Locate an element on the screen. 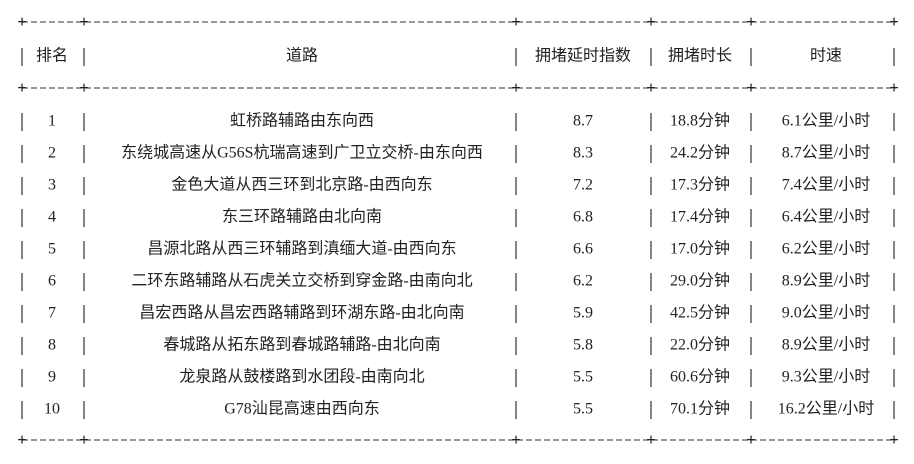 This screenshot has height=464, width=914. header-cell: 拥堵时长 is located at coordinates (700, 56).